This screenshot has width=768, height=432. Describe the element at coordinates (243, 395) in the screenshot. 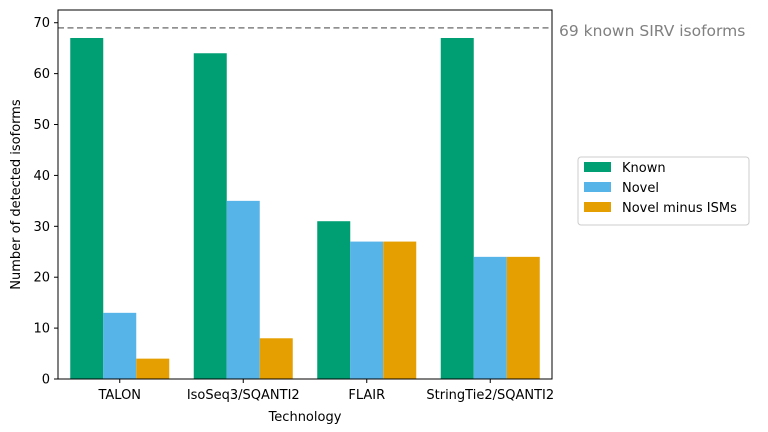

I see `x-tick-label: IsoSeq3/SQANTI2` at that location.